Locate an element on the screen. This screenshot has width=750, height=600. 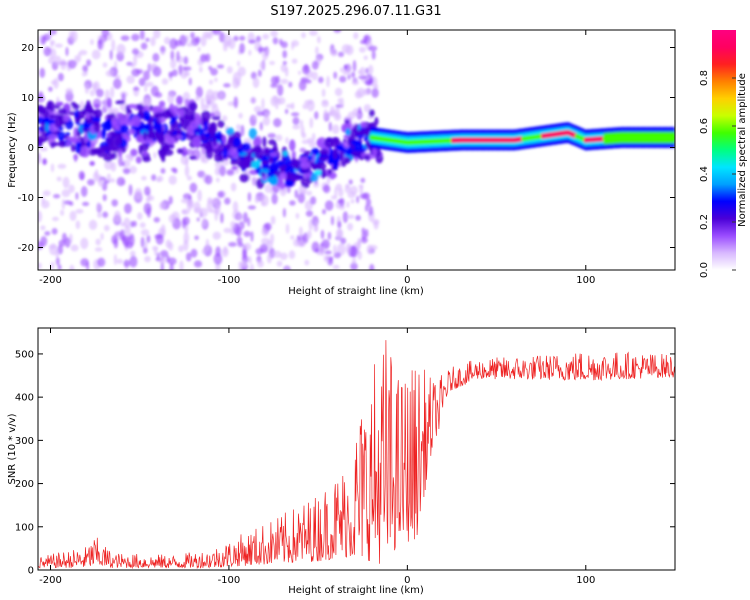
colorbar-tick-label: 0.6 is located at coordinates (704, 126).